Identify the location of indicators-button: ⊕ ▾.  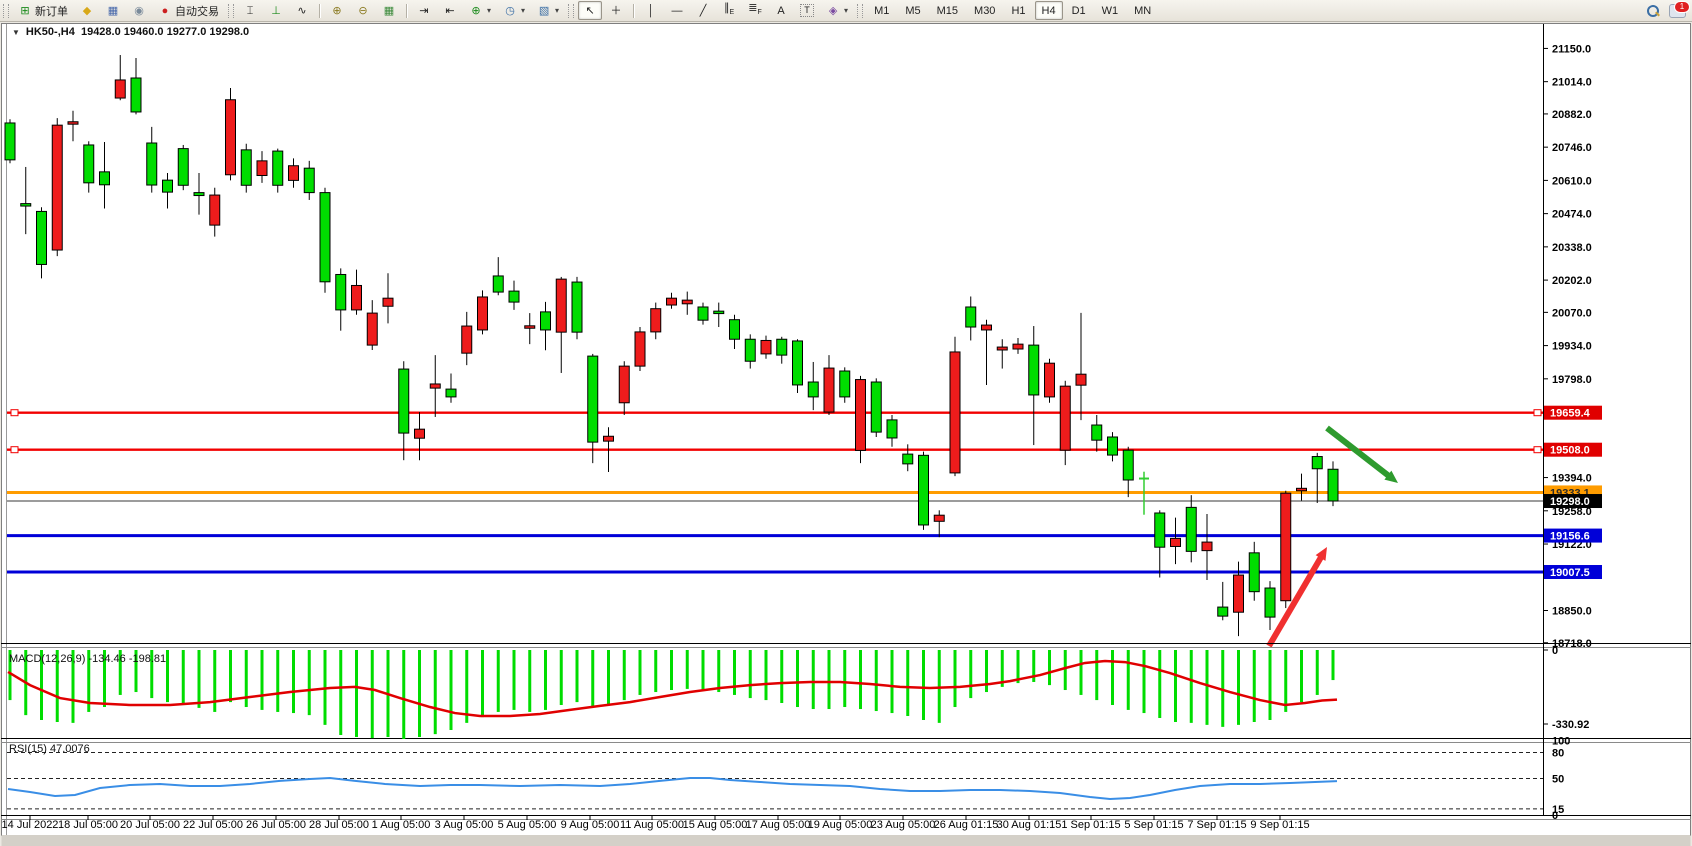
(480, 10).